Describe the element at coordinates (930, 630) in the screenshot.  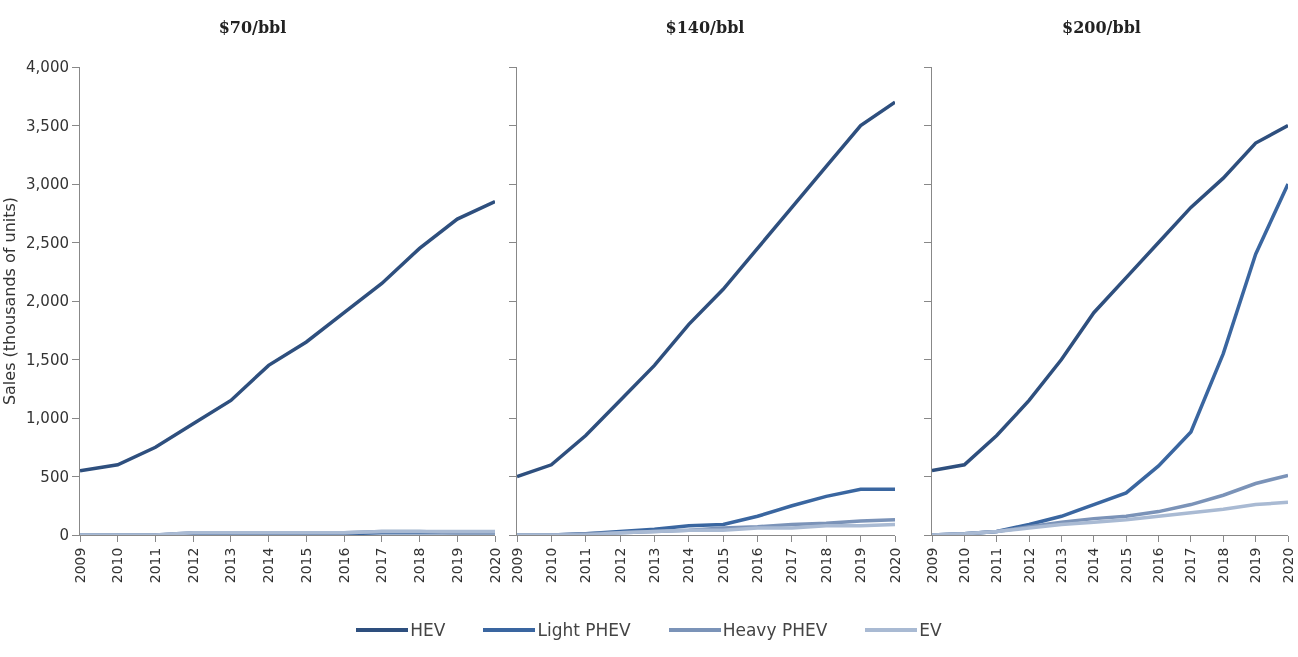
I see `legend-label: EV` at that location.